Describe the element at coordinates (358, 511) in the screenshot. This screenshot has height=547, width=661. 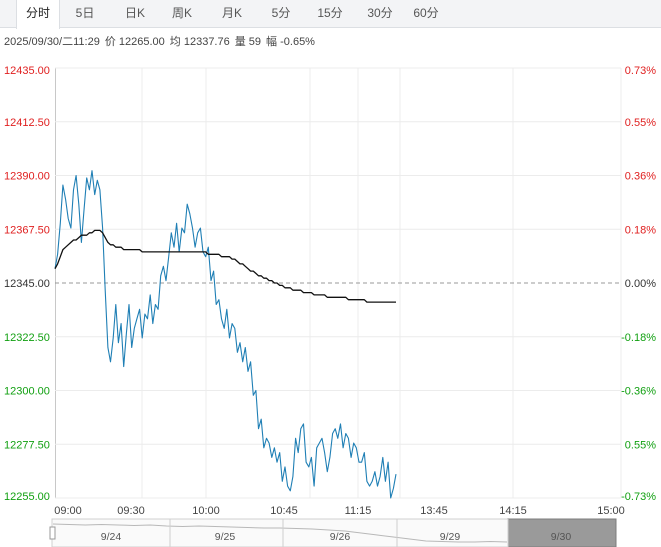
I see `time-tick-label: 11:15` at that location.